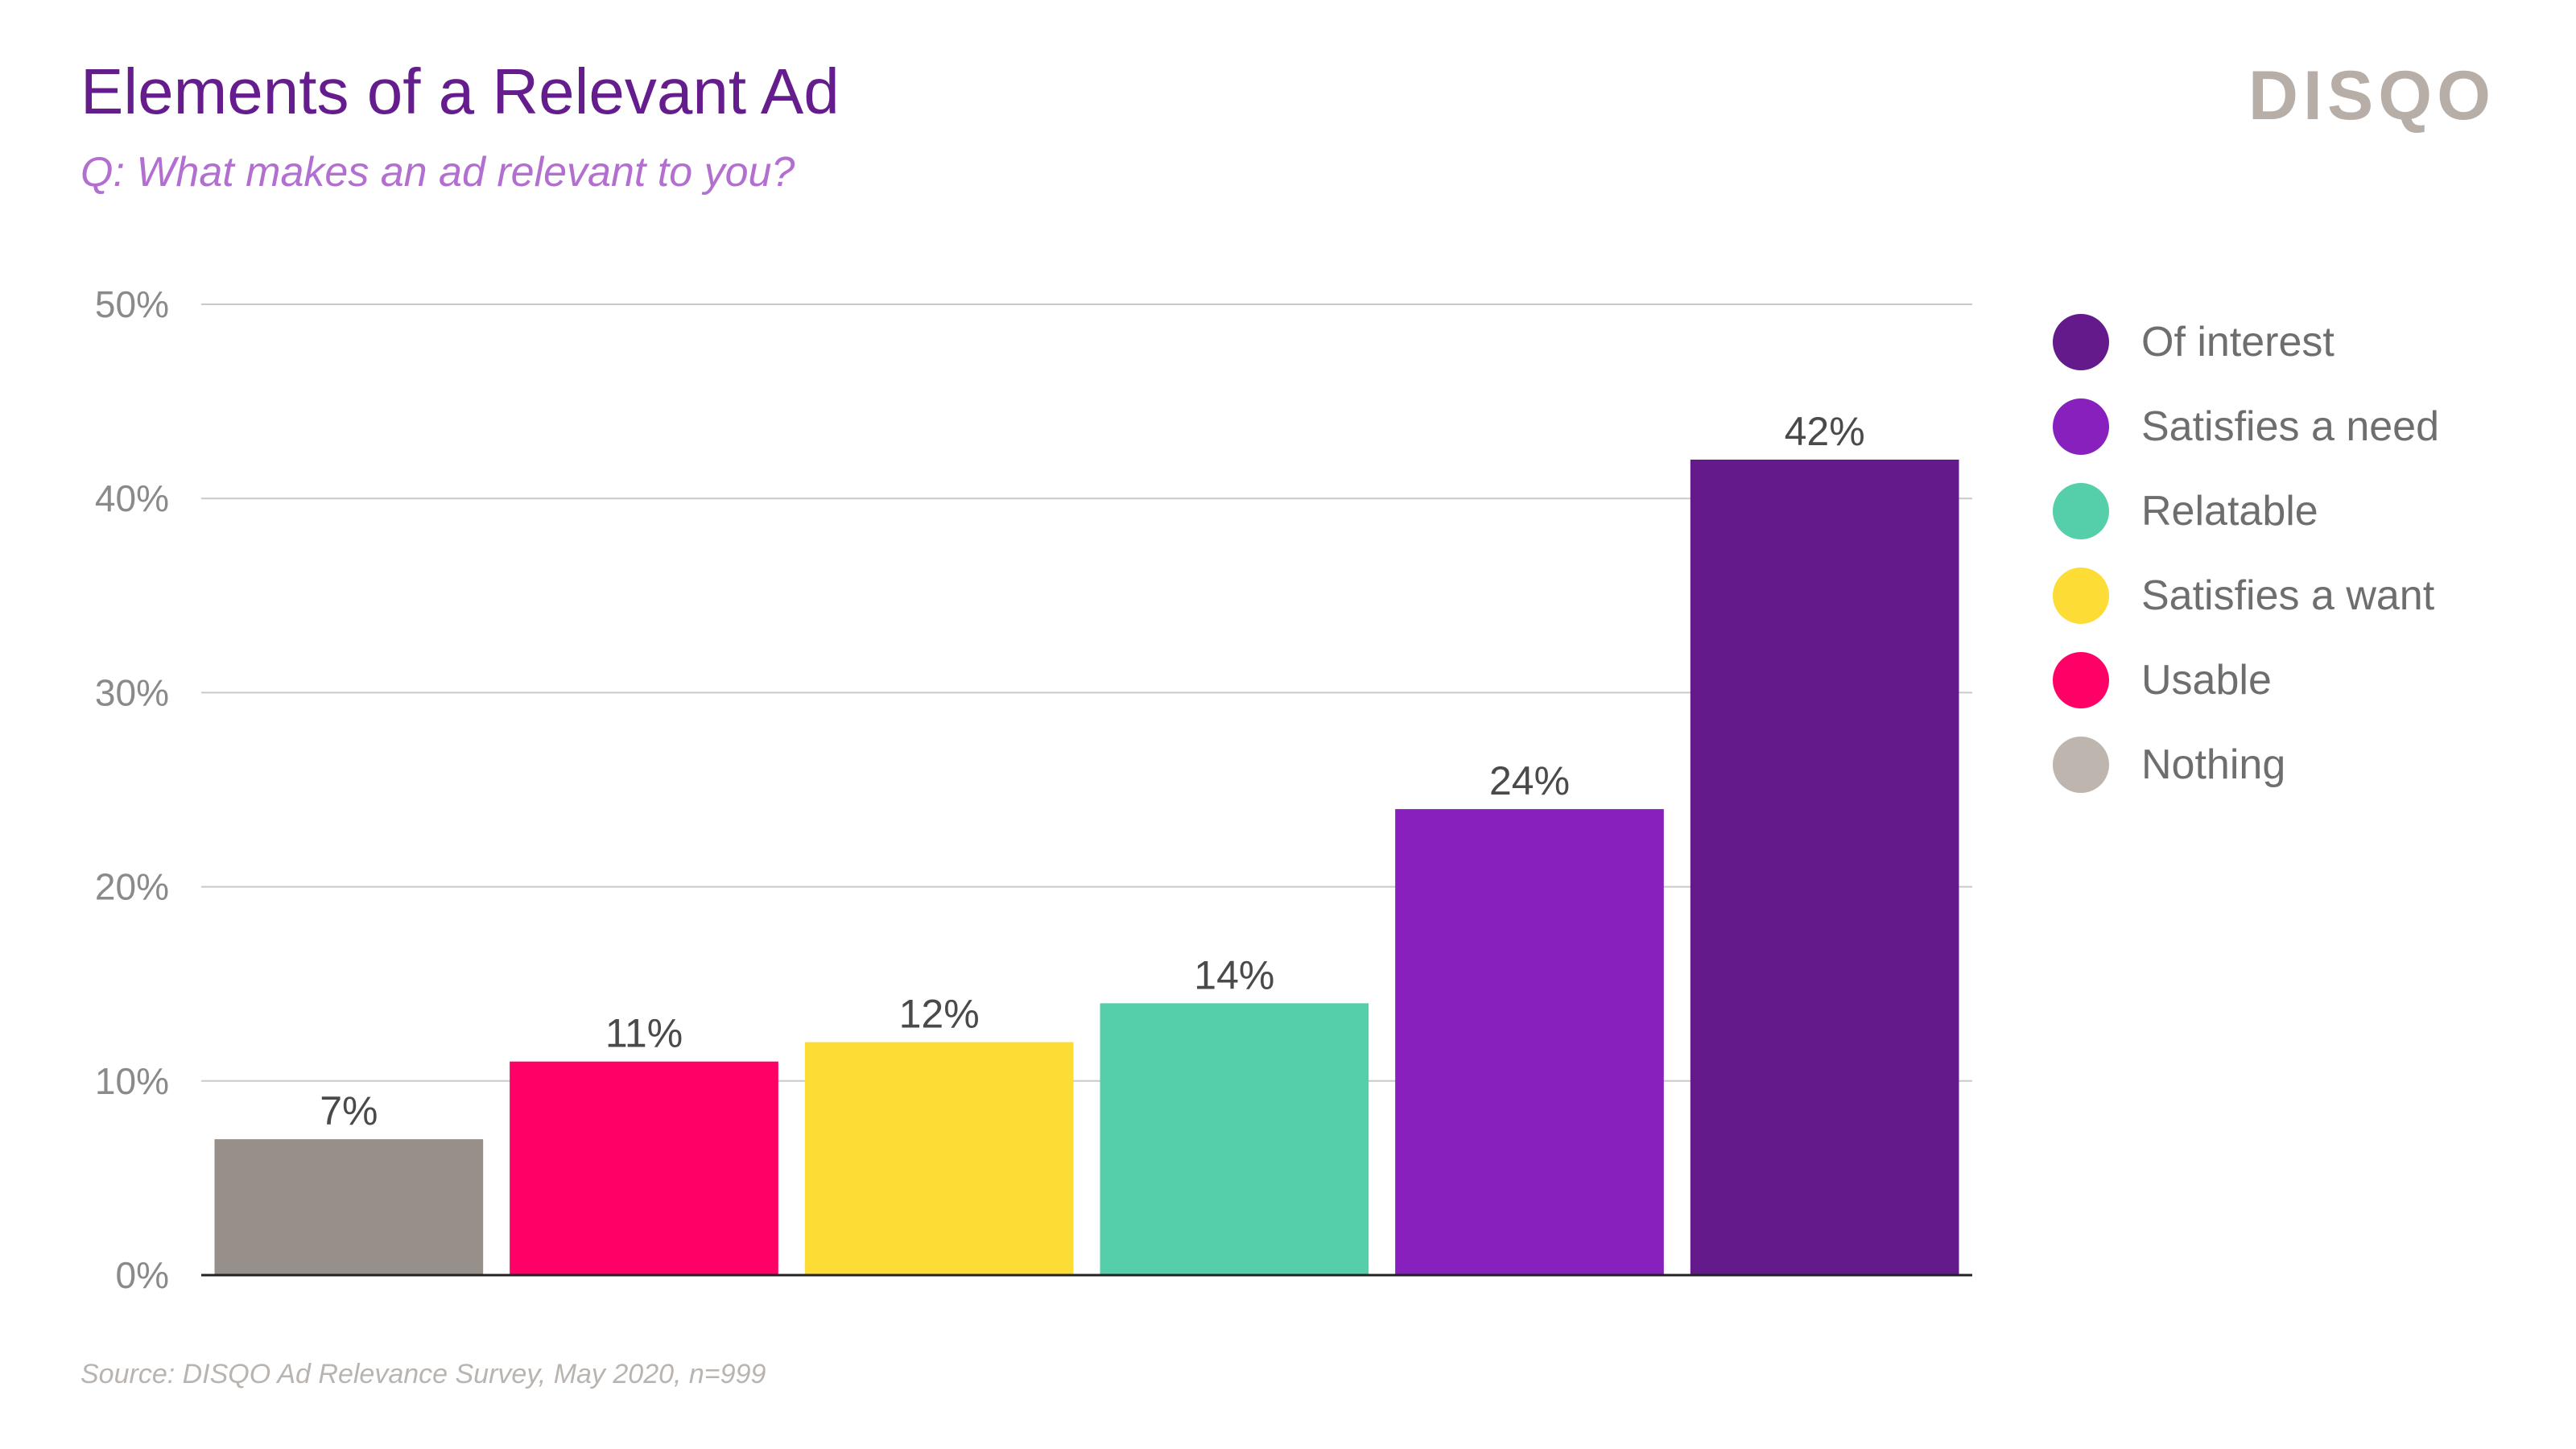 The height and width of the screenshot is (1449, 2576). I want to click on legend-label: Satisfies a want, so click(2288, 595).